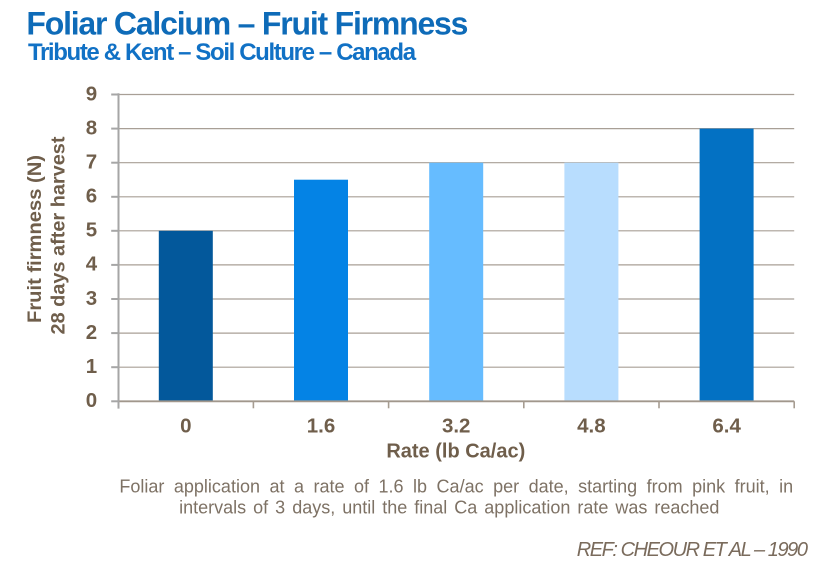 Image resolution: width=817 pixels, height=563 pixels. What do you see at coordinates (456, 426) in the screenshot?
I see `svg-text: 3.2` at bounding box center [456, 426].